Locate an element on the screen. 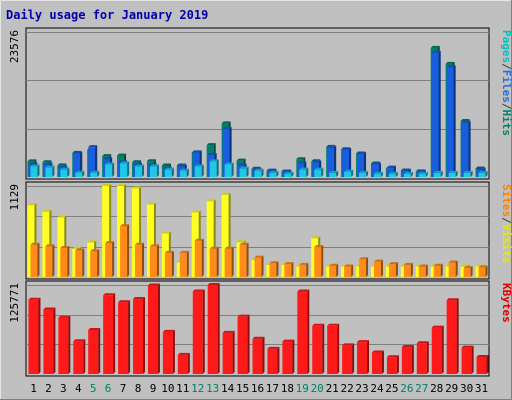 The width and height of the screenshot is (512, 400). x-tick-label: 17 is located at coordinates (272, 388).